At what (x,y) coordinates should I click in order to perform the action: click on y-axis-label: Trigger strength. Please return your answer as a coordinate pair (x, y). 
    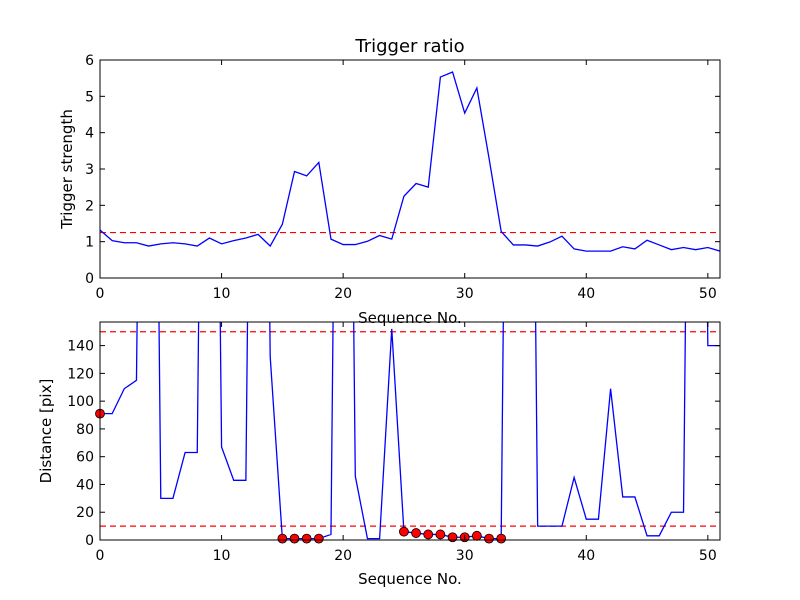
    Looking at the image, I should click on (67, 169).